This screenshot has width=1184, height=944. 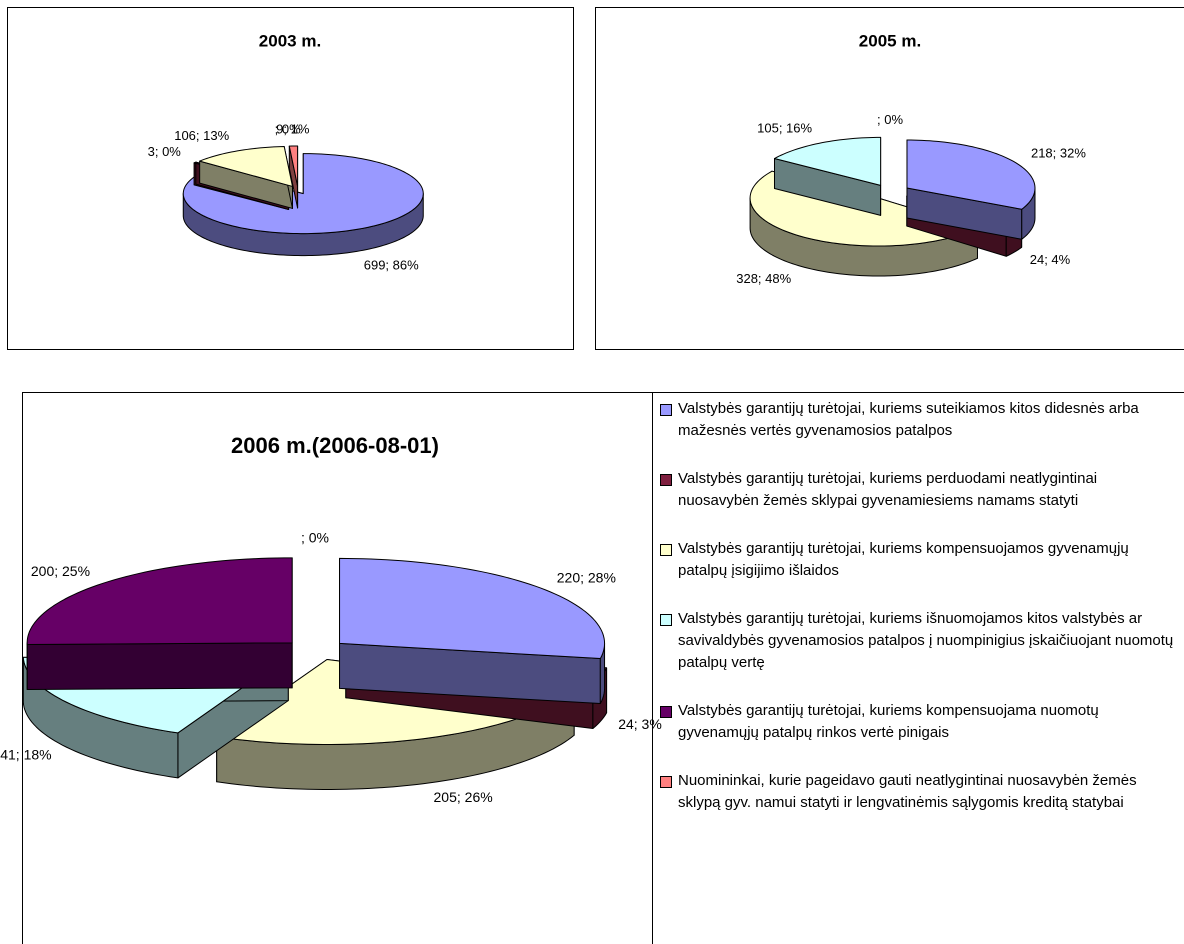 What do you see at coordinates (60, 571) in the screenshot?
I see `data-label: 200; 25%` at bounding box center [60, 571].